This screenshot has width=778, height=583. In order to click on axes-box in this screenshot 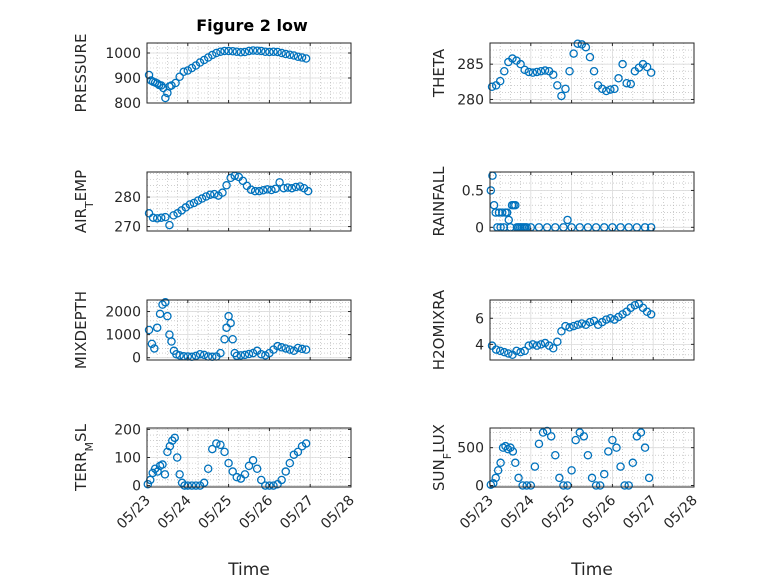, I will do `click(592, 73)`.